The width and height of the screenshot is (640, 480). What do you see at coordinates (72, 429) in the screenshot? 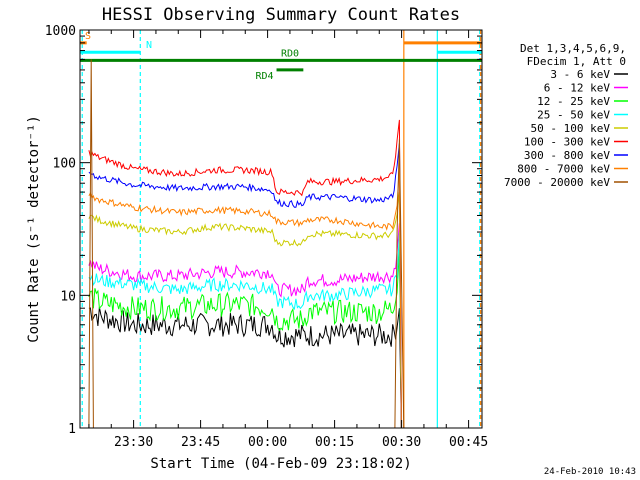
I see `y-tick-label: 1` at bounding box center [72, 429].